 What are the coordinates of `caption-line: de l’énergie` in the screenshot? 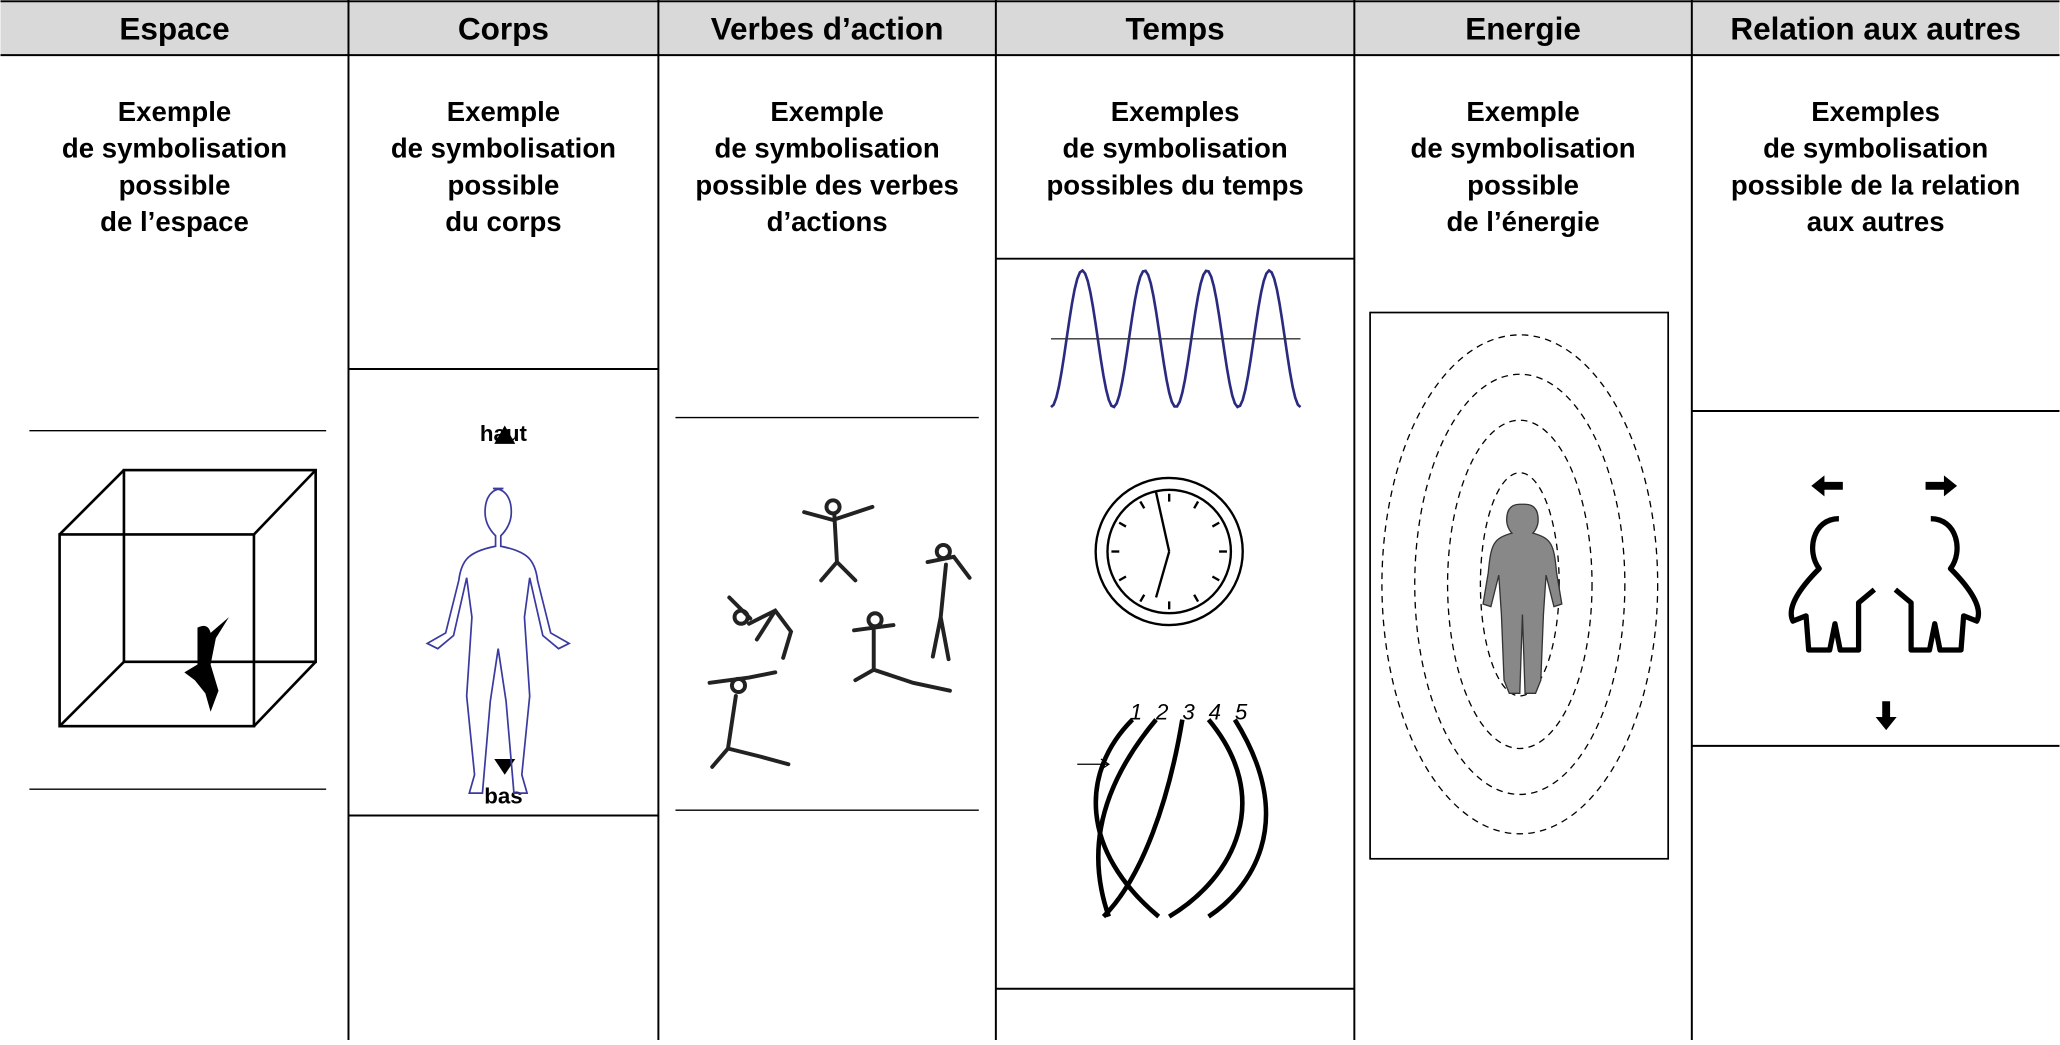 It's located at (1522, 221).